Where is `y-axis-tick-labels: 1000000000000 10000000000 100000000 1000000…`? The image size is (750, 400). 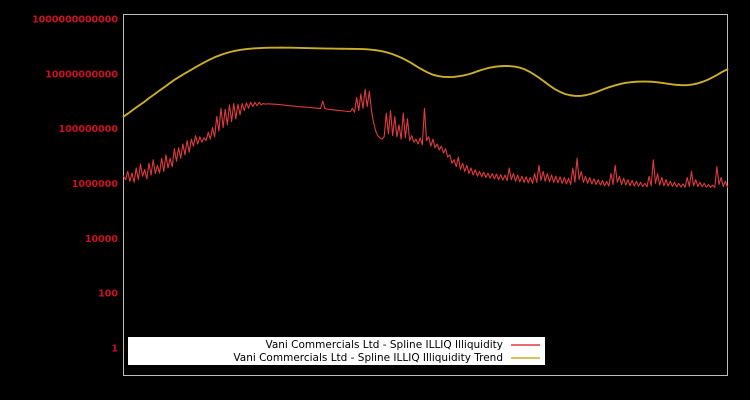 y-axis-tick-labels: 1000000000000 10000000000 100000000 1000000… is located at coordinates (75, 185).